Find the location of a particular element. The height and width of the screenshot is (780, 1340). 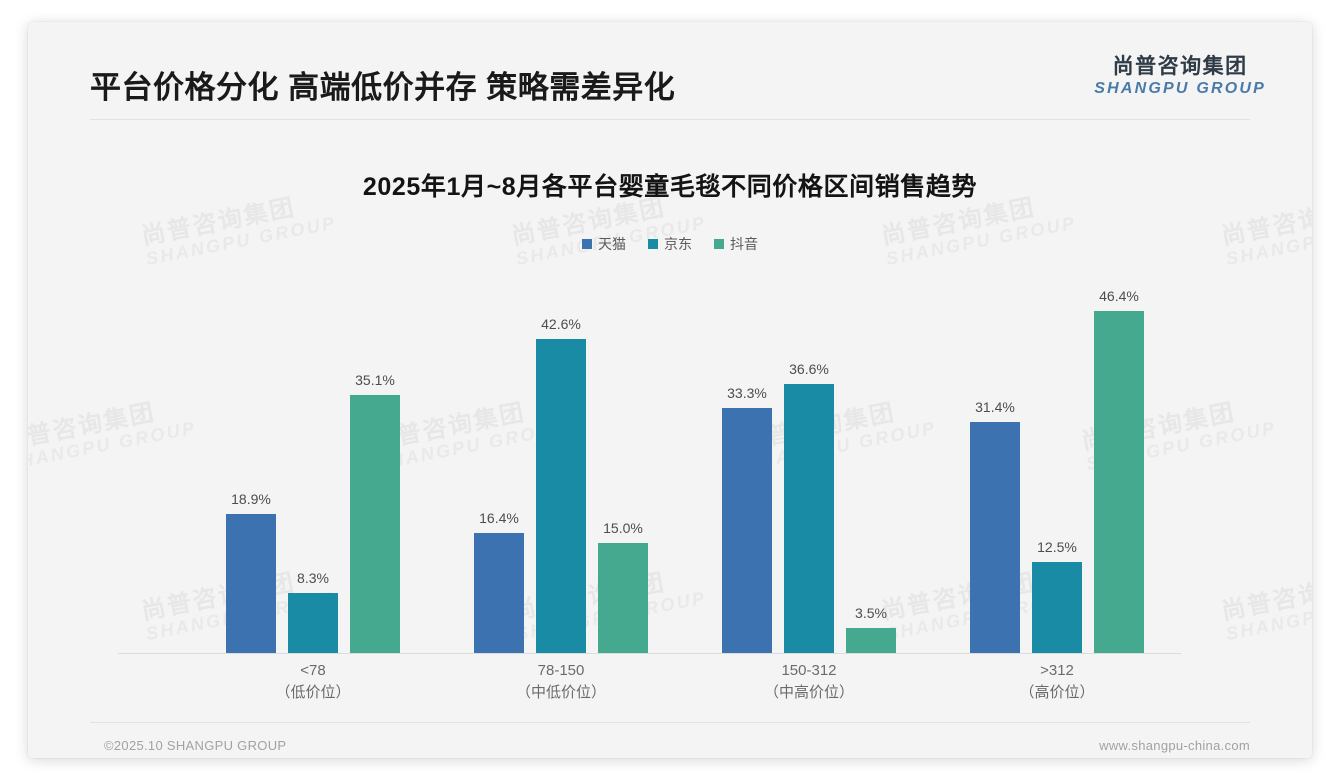

bar-value-label: 8.3% is located at coordinates (313, 577).